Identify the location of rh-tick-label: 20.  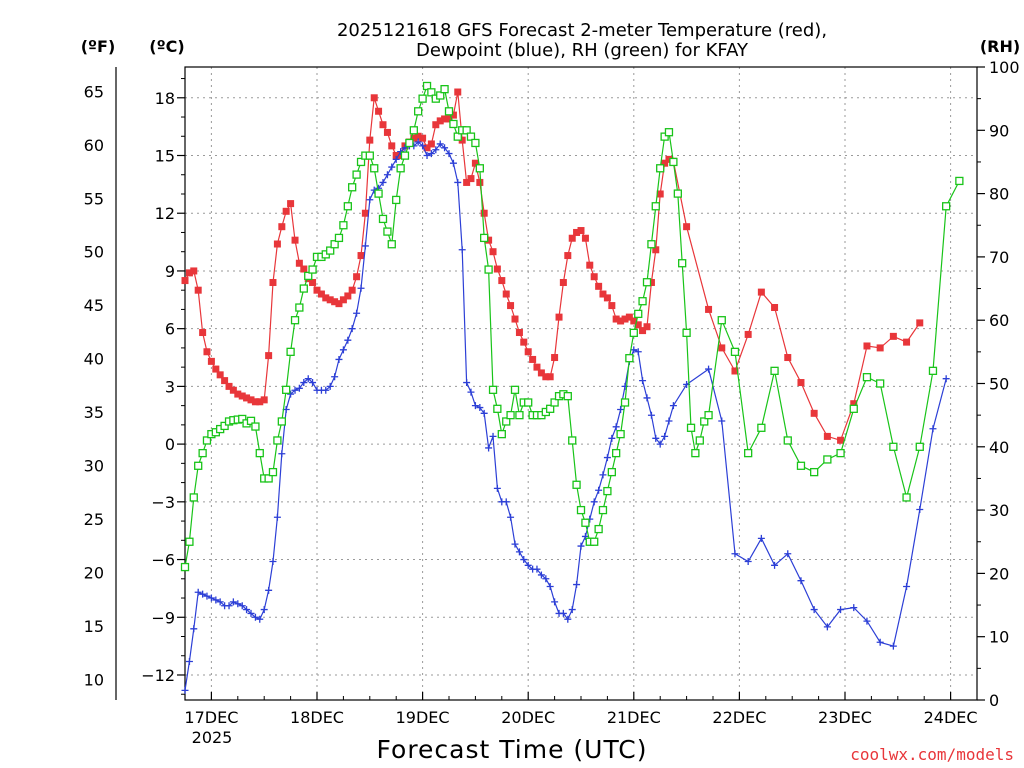
(999, 573).